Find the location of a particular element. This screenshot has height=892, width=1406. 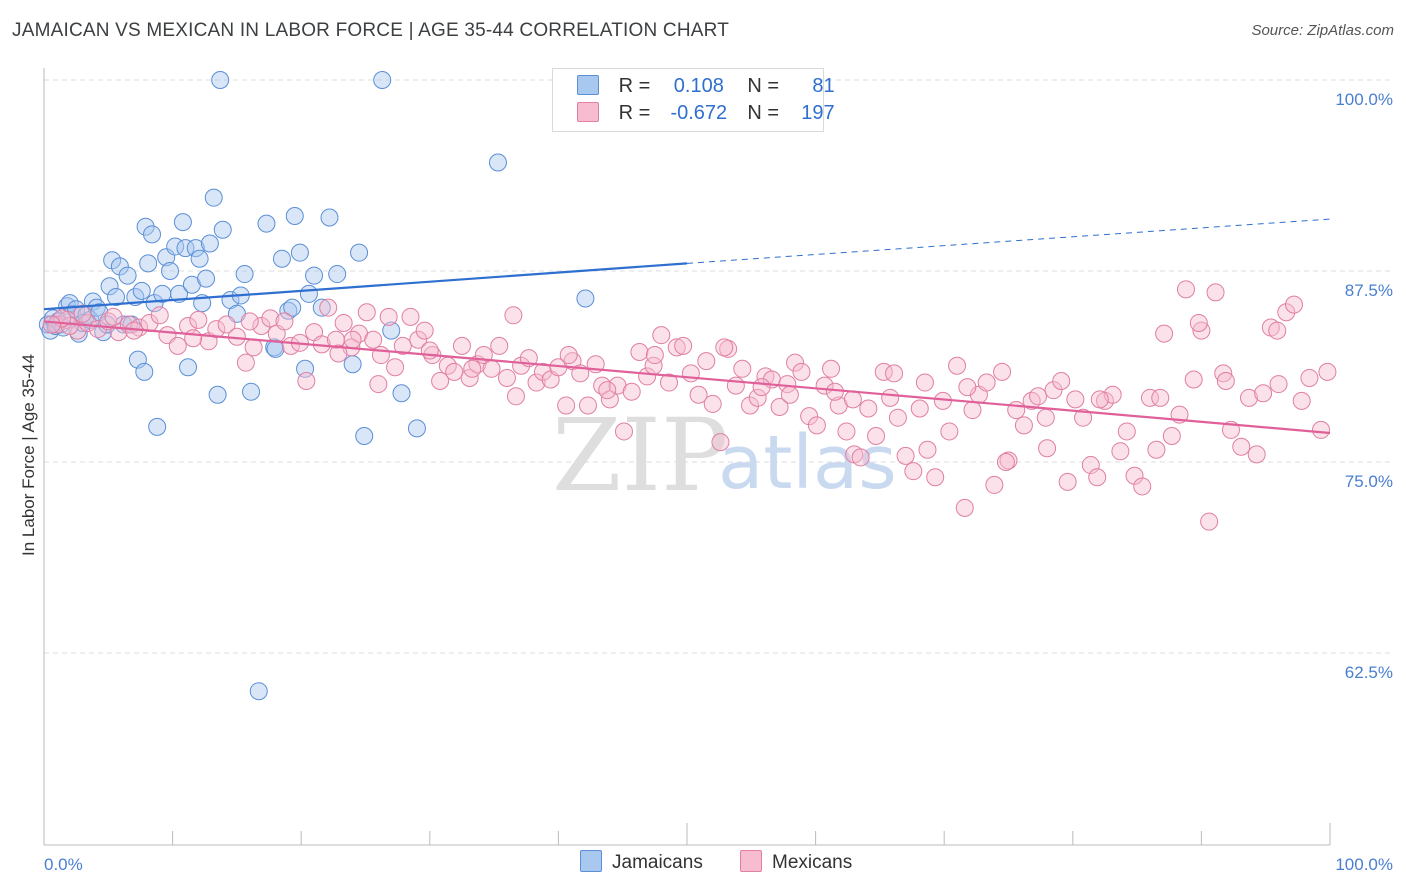

bottom-legend-mexicans: Mexicans is located at coordinates (796, 862).